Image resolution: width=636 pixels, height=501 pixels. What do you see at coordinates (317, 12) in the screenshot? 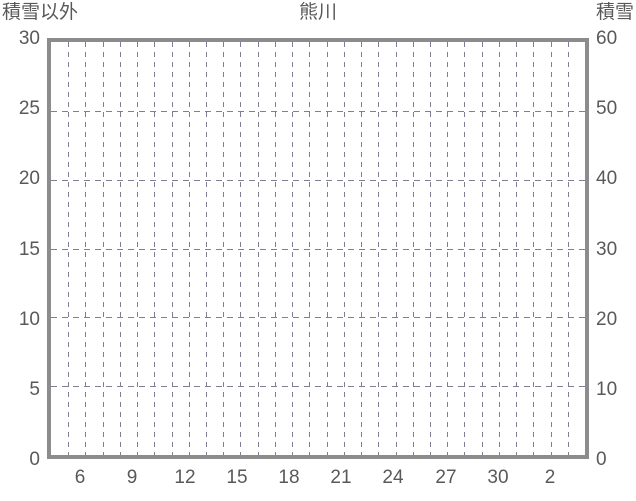
I see `chart-title: 熊川` at bounding box center [317, 12].